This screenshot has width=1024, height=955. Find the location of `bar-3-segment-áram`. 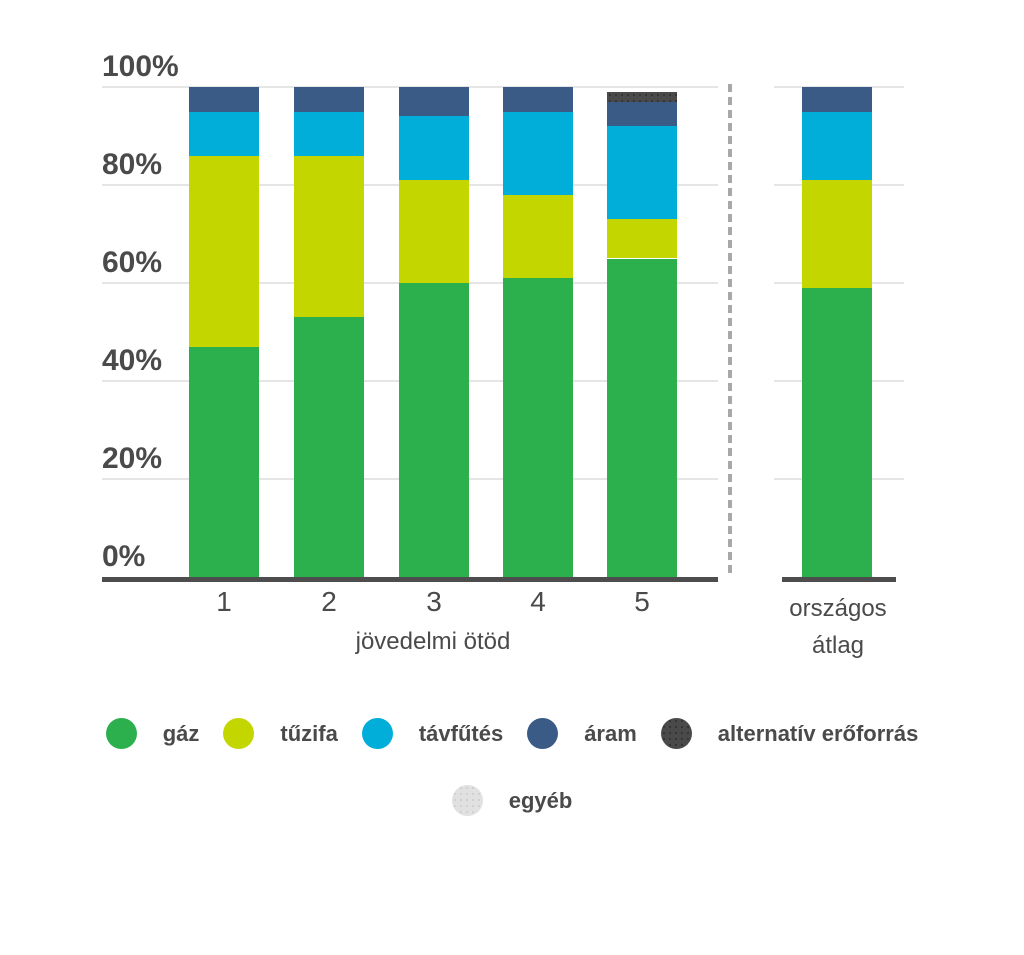

bar-3-segment-áram is located at coordinates (434, 102).